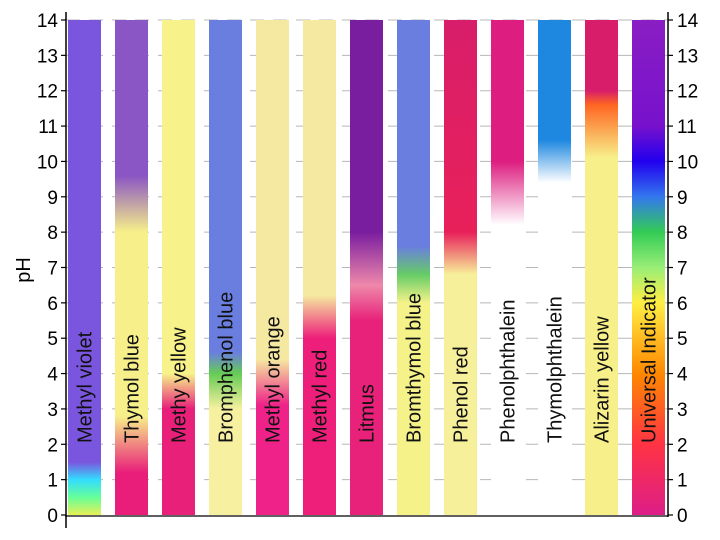 Image resolution: width=720 pixels, height=540 pixels. Describe the element at coordinates (682, 198) in the screenshot. I see `y-tick-label-right: 9` at that location.